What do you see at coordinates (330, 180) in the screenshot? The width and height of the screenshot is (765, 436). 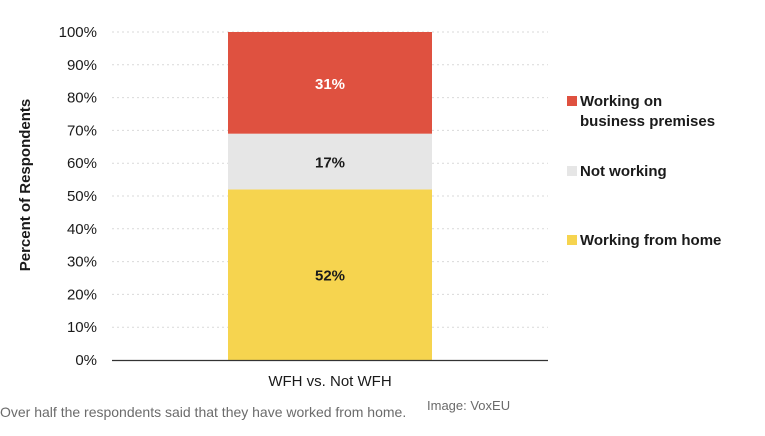 I see `segment-labels: 52% 17% 31%` at bounding box center [330, 180].